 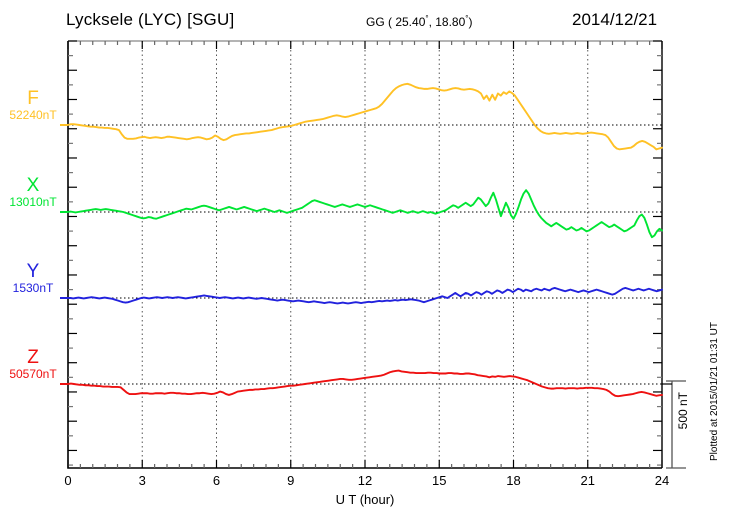 What do you see at coordinates (33, 98) in the screenshot?
I see `component-letter: F` at bounding box center [33, 98].